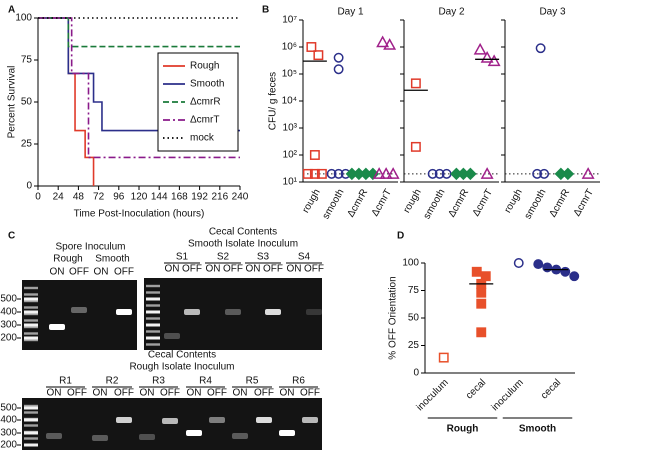 This screenshot has width=648, height=453. I want to click on y-tick-label: 10⁶, so click(289, 47).